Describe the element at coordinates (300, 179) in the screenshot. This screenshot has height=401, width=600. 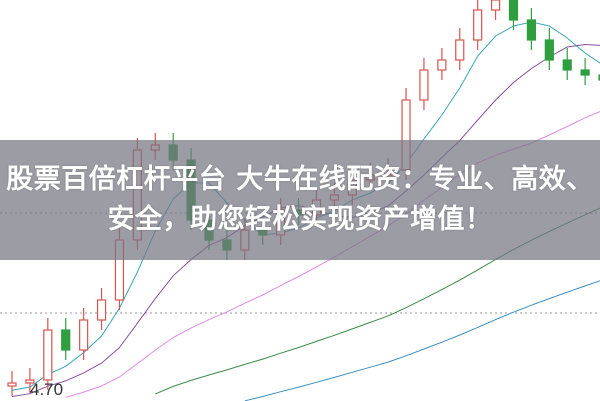
I see `banner-title-line1: 股票百倍杠杆平台 大牛在线配资：专业、高效、` at that location.